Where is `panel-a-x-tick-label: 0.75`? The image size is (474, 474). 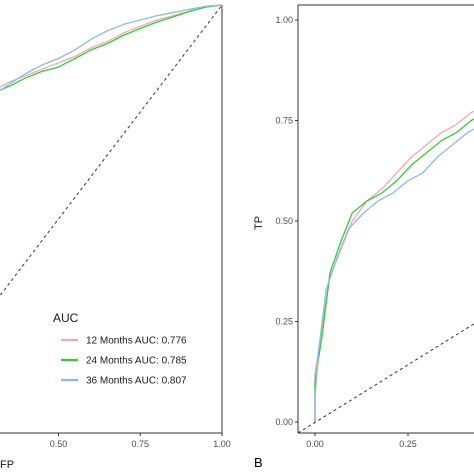
panel-a-x-tick-label: 0.75 is located at coordinates (140, 444).